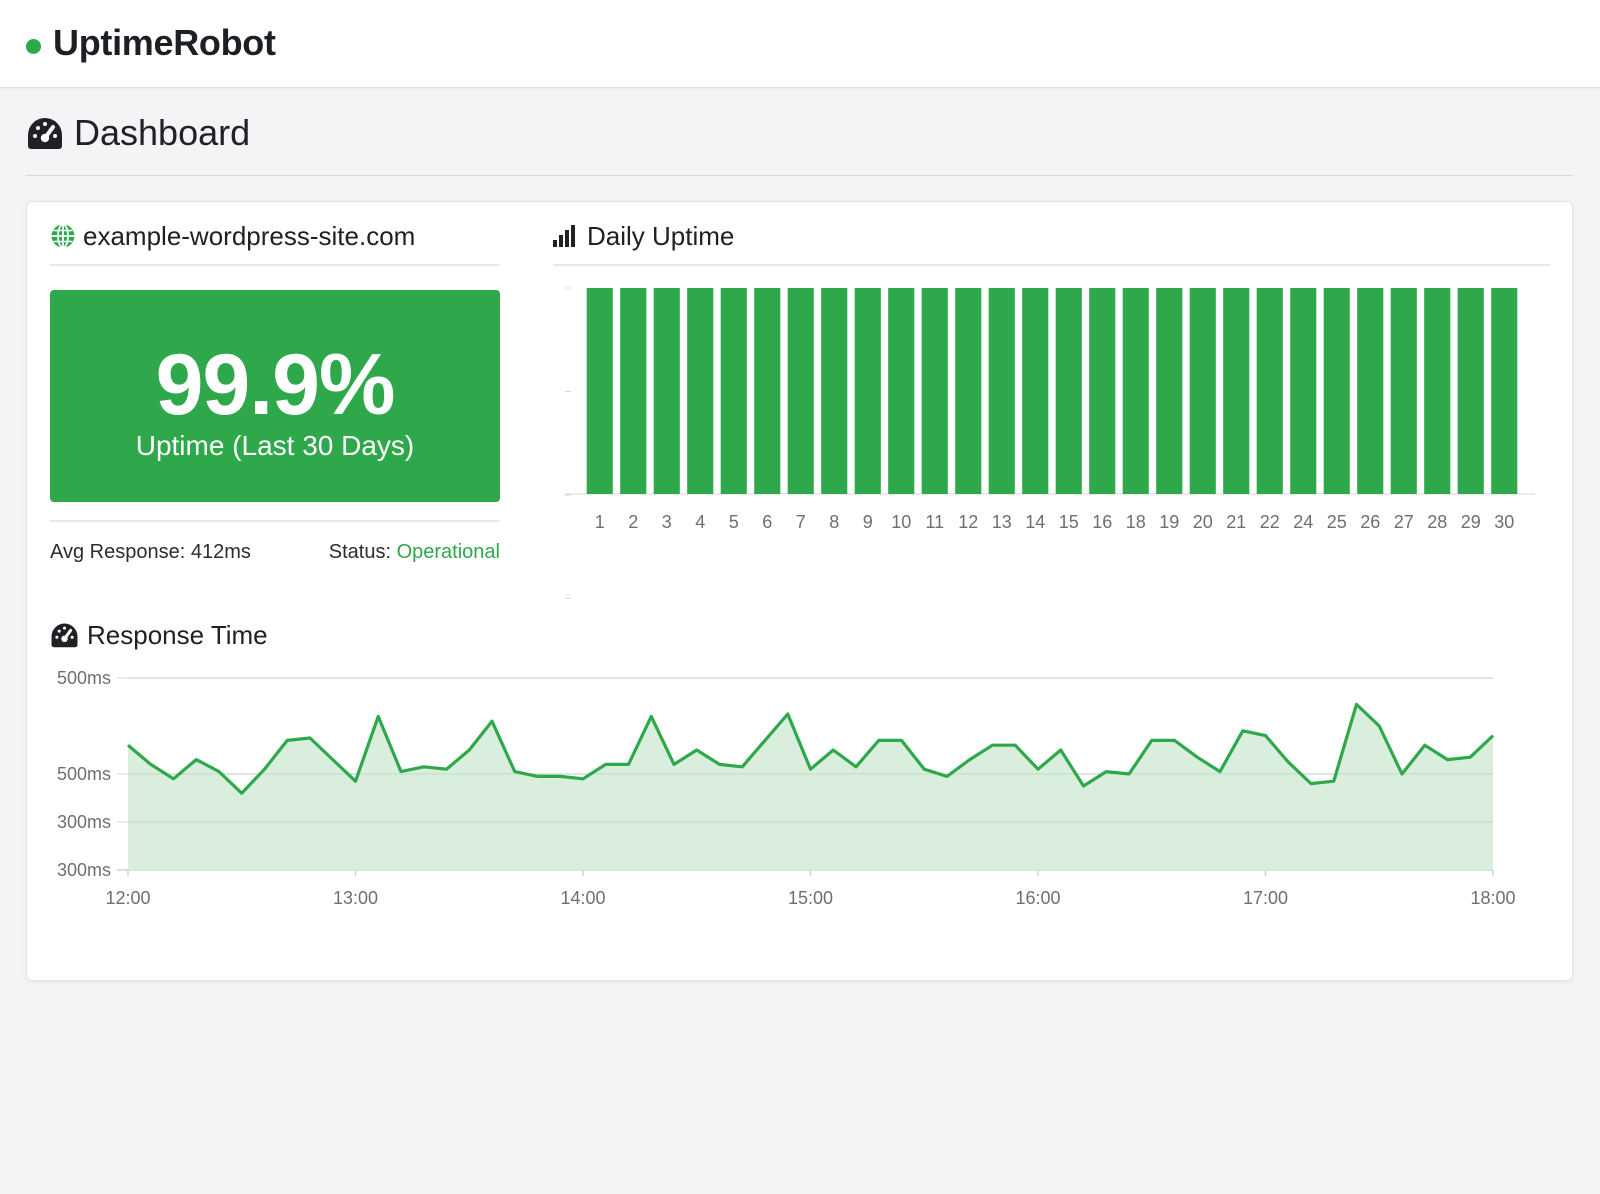 The height and width of the screenshot is (1194, 1600). Describe the element at coordinates (1471, 522) in the screenshot. I see `x-tick-label: 29` at that location.